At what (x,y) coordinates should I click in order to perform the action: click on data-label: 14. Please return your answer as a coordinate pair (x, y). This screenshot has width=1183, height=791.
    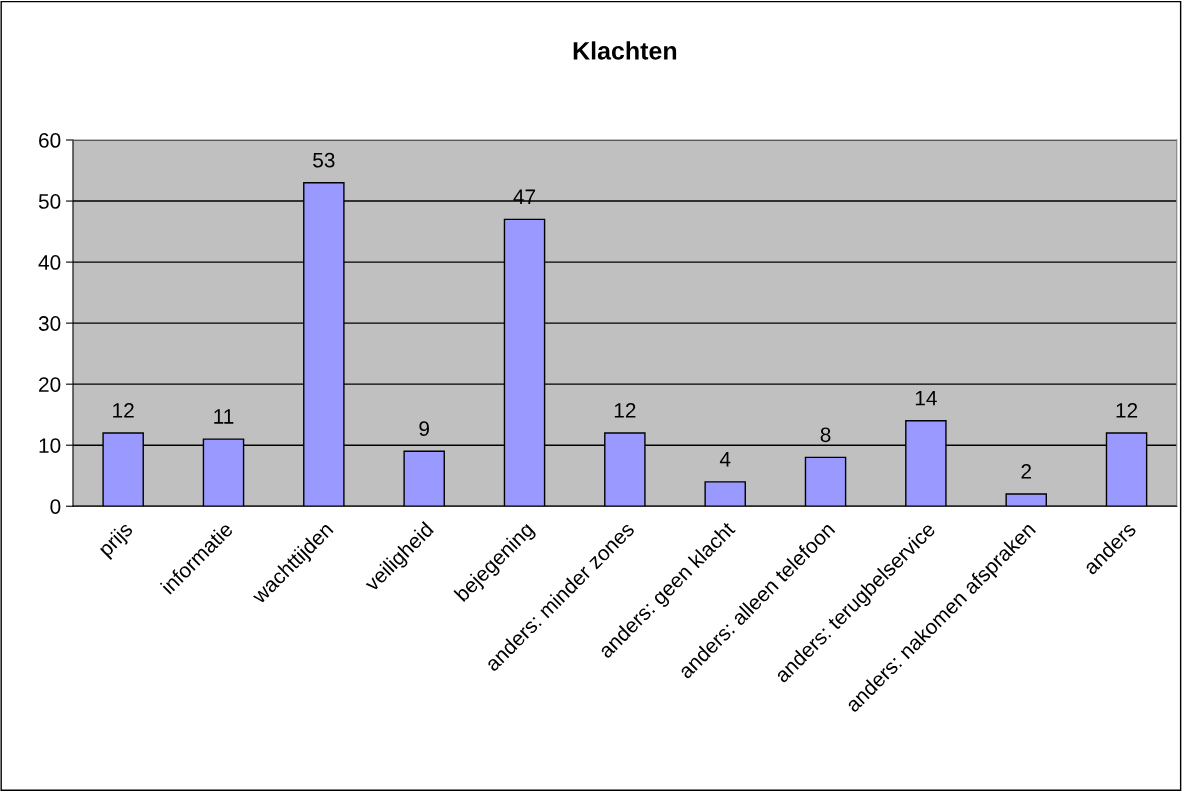
    Looking at the image, I should click on (926, 398).